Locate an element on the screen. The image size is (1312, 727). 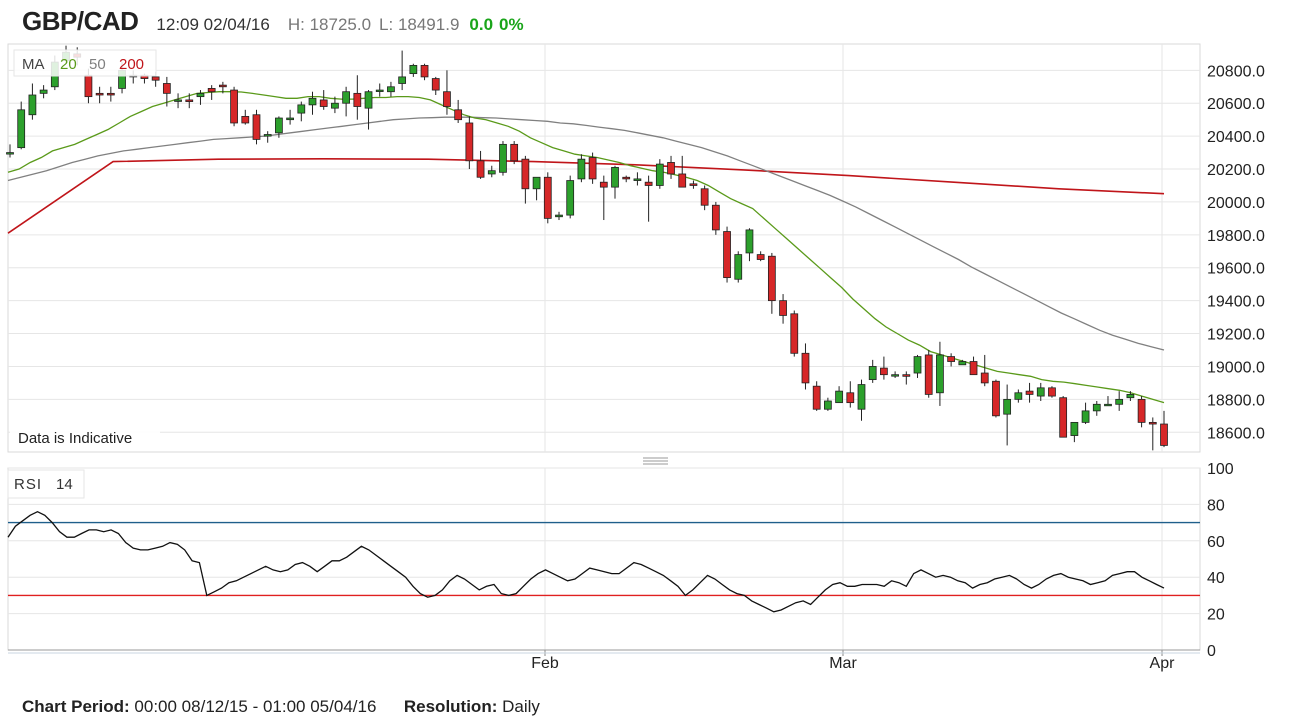
ma-legend: MA 20 50 200 is located at coordinates (85, 63).